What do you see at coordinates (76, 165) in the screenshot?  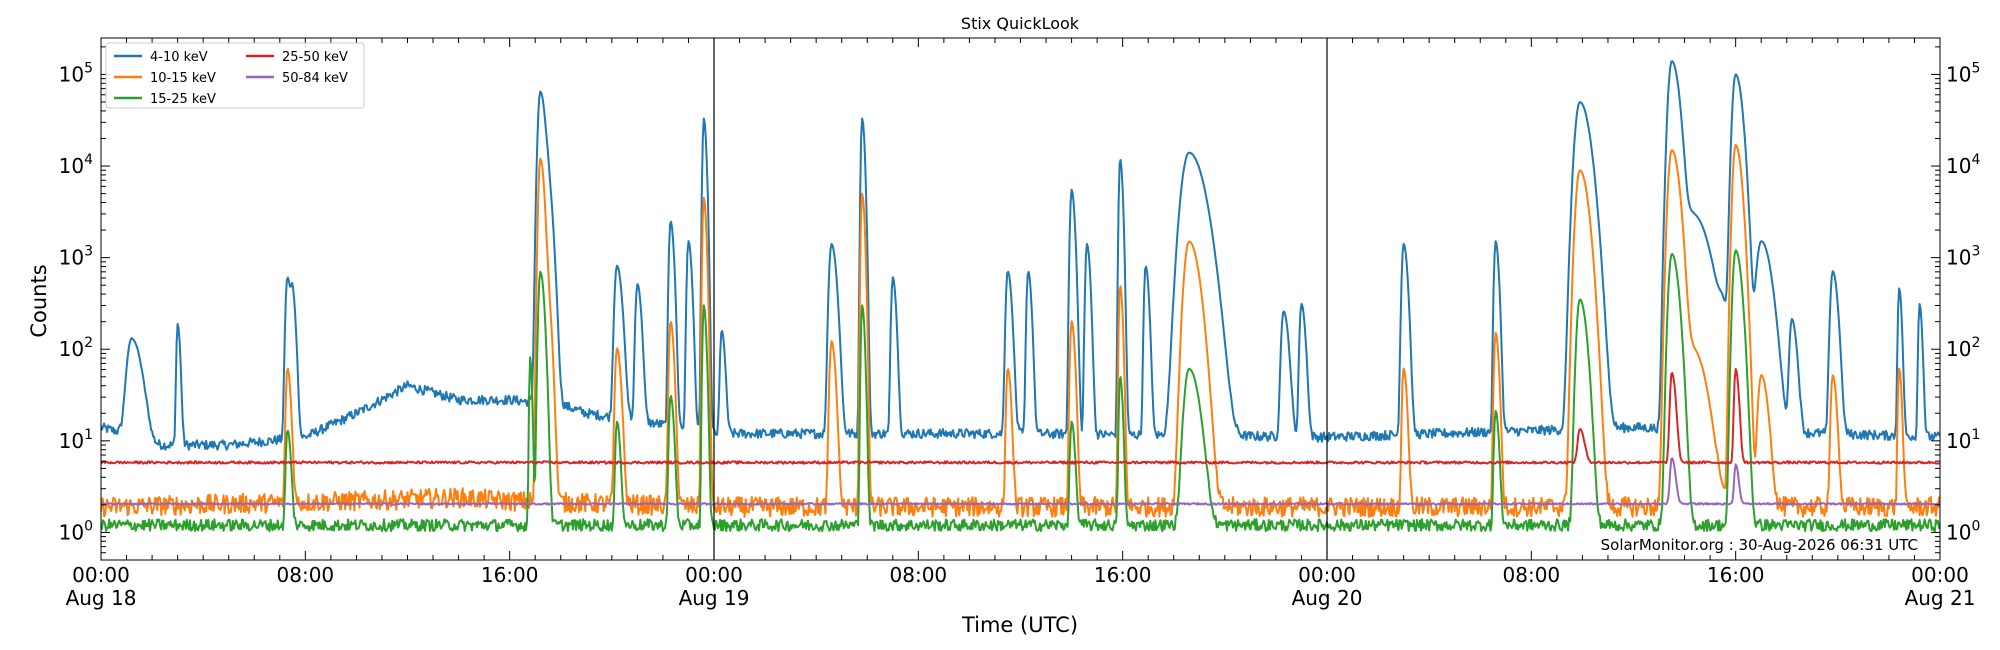 I see `y-tick-label-left: 10⁴` at bounding box center [76, 165].